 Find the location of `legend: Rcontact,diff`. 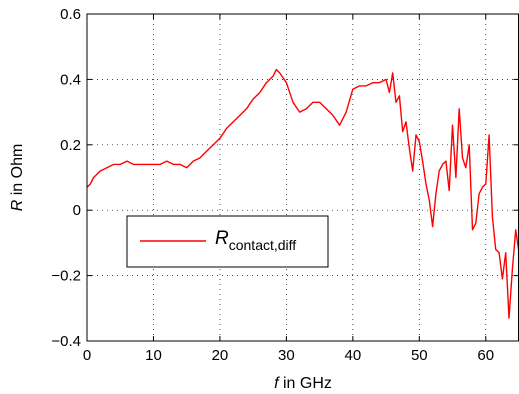

legend: Rcontact,diff is located at coordinates (227, 241).